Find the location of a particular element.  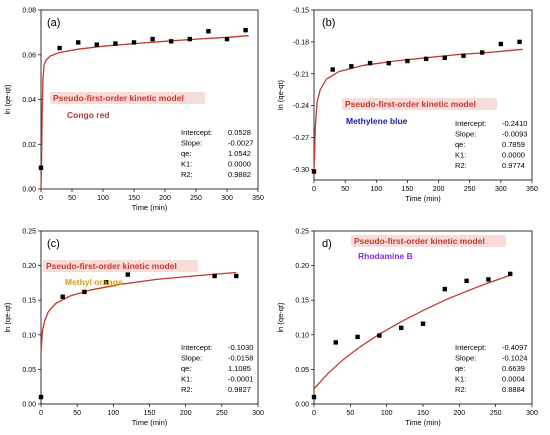

y-tick-label: -0.15 is located at coordinates (301, 11).